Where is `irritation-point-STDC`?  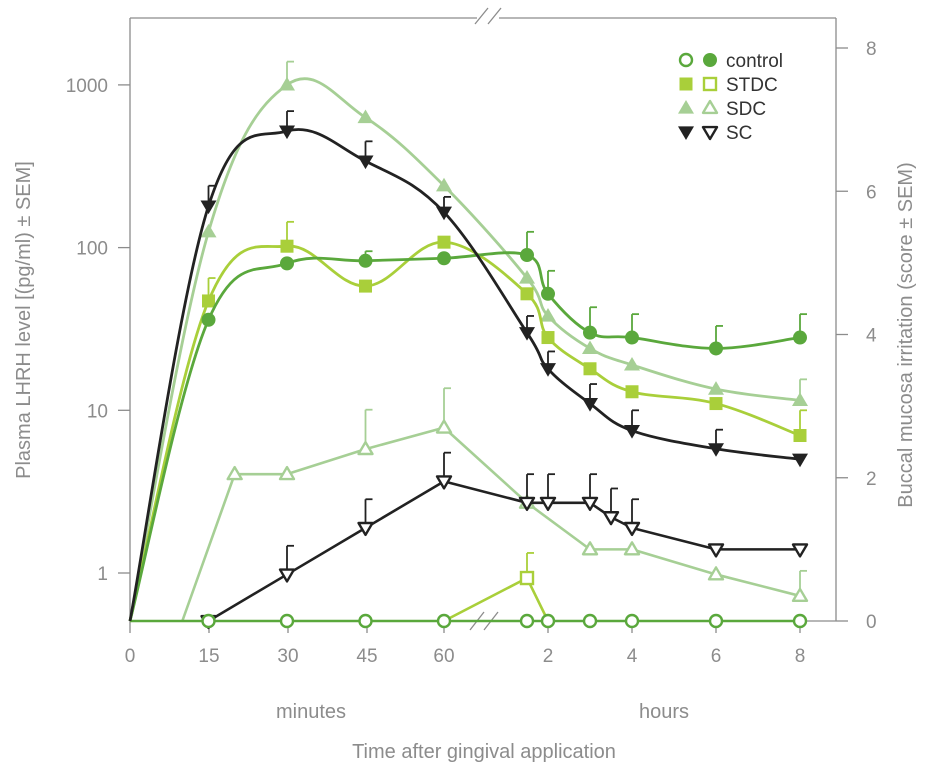 irritation-point-STDC is located at coordinates (527, 578).